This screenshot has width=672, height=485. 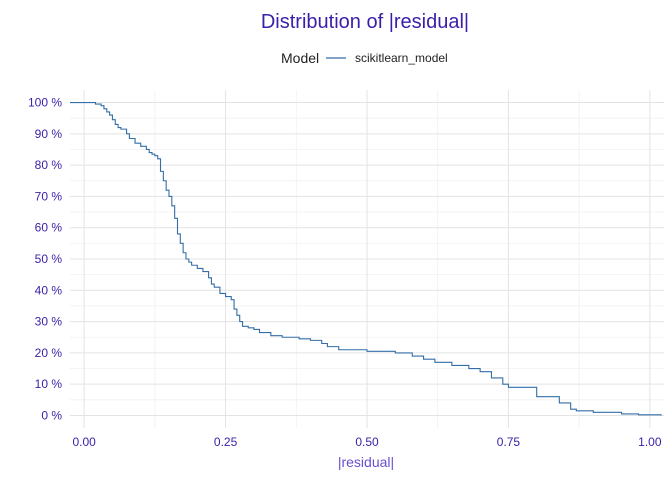 What do you see at coordinates (366, 462) in the screenshot?
I see `x-axis-title: |residual|` at bounding box center [366, 462].